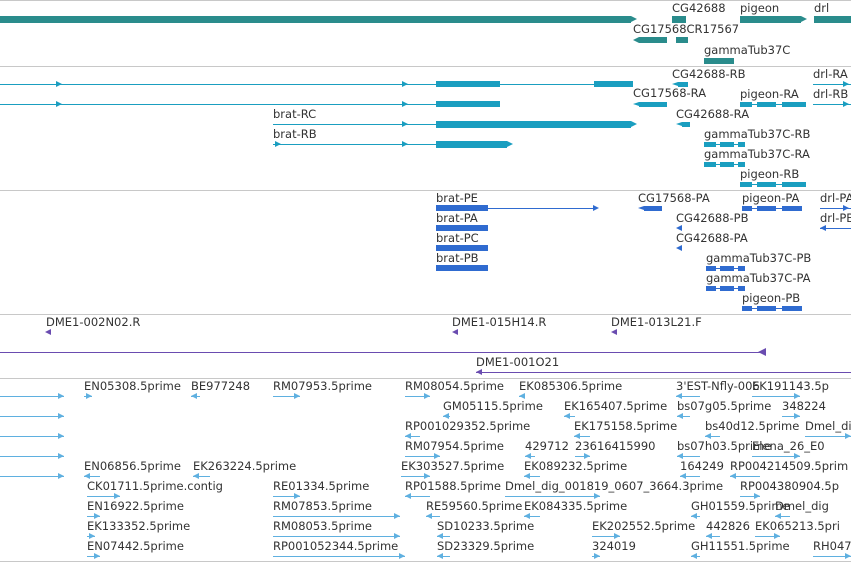 Image resolution: width=851 pixels, height=562 pixels. Describe the element at coordinates (718, 386) in the screenshot. I see `feature-label: 3'EST-Nfly-006` at that location.